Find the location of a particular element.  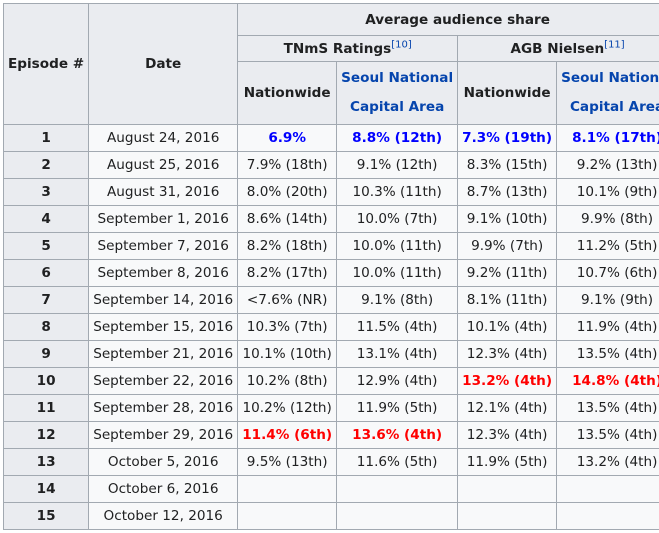

episode-cell: 13 is located at coordinates (46, 462).